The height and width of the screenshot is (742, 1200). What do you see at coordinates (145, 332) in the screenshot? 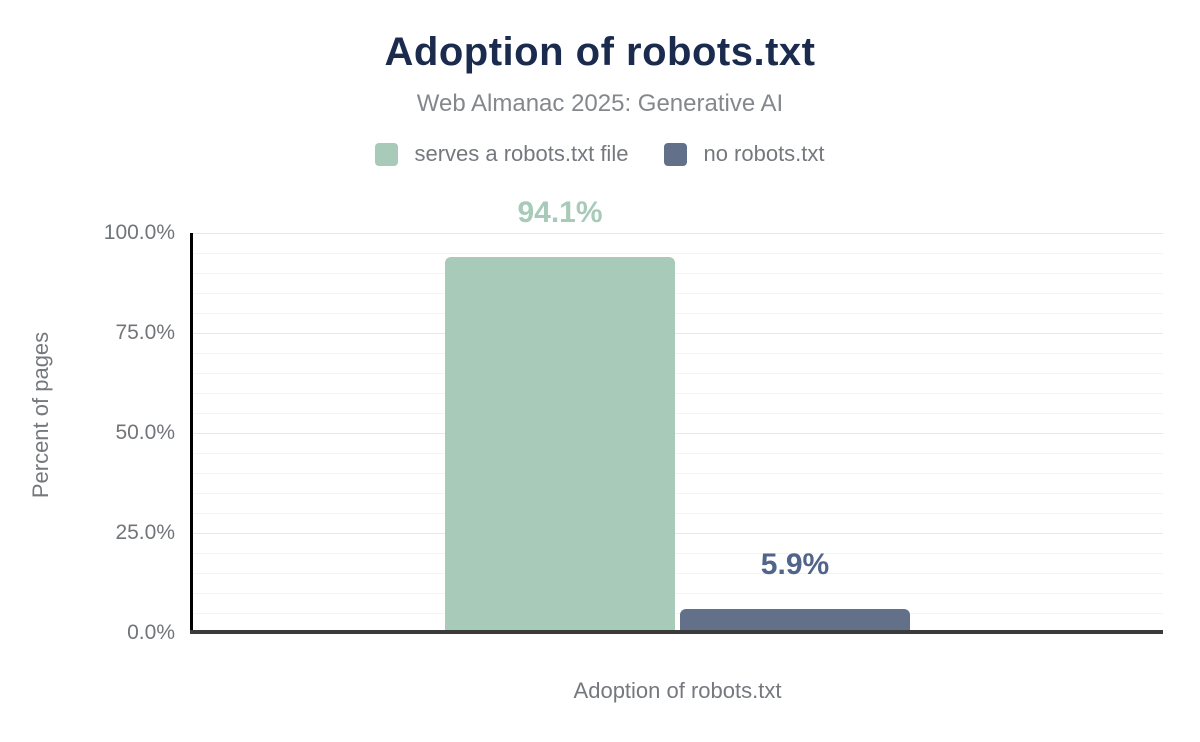
I see `y-tick-75: 75.0%` at bounding box center [145, 332].